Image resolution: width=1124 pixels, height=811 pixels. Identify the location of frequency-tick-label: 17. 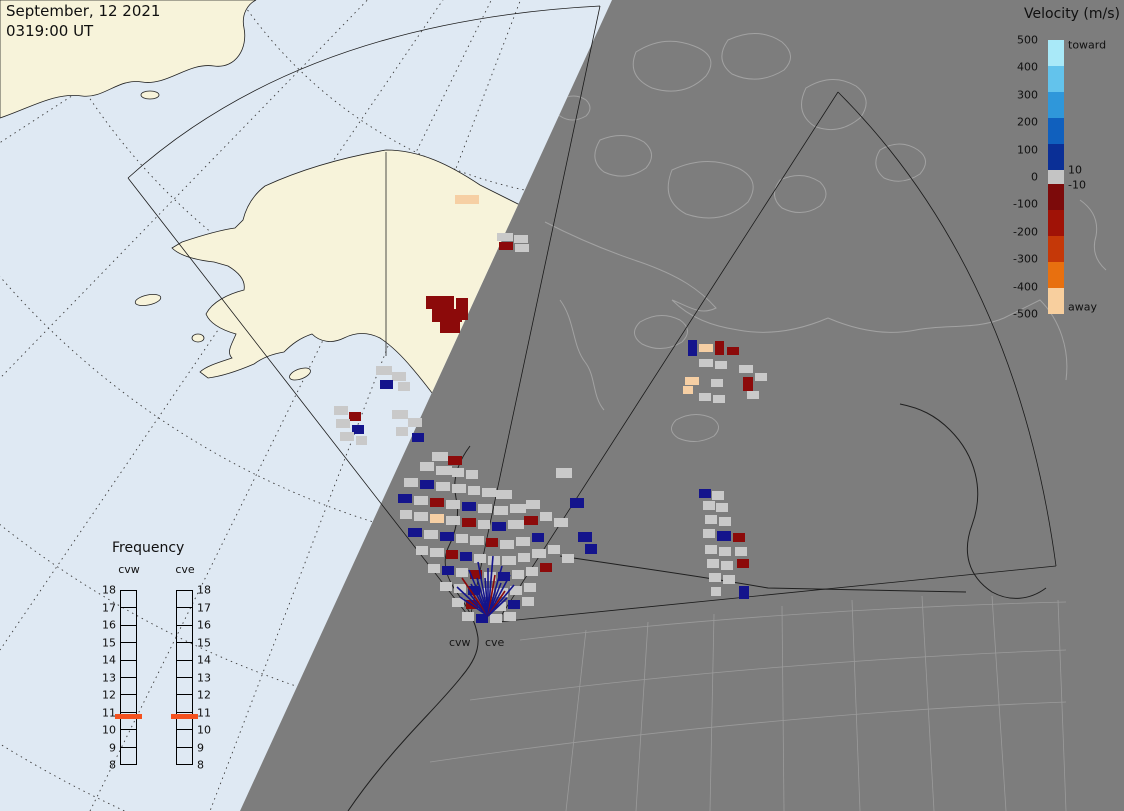
(204, 607).